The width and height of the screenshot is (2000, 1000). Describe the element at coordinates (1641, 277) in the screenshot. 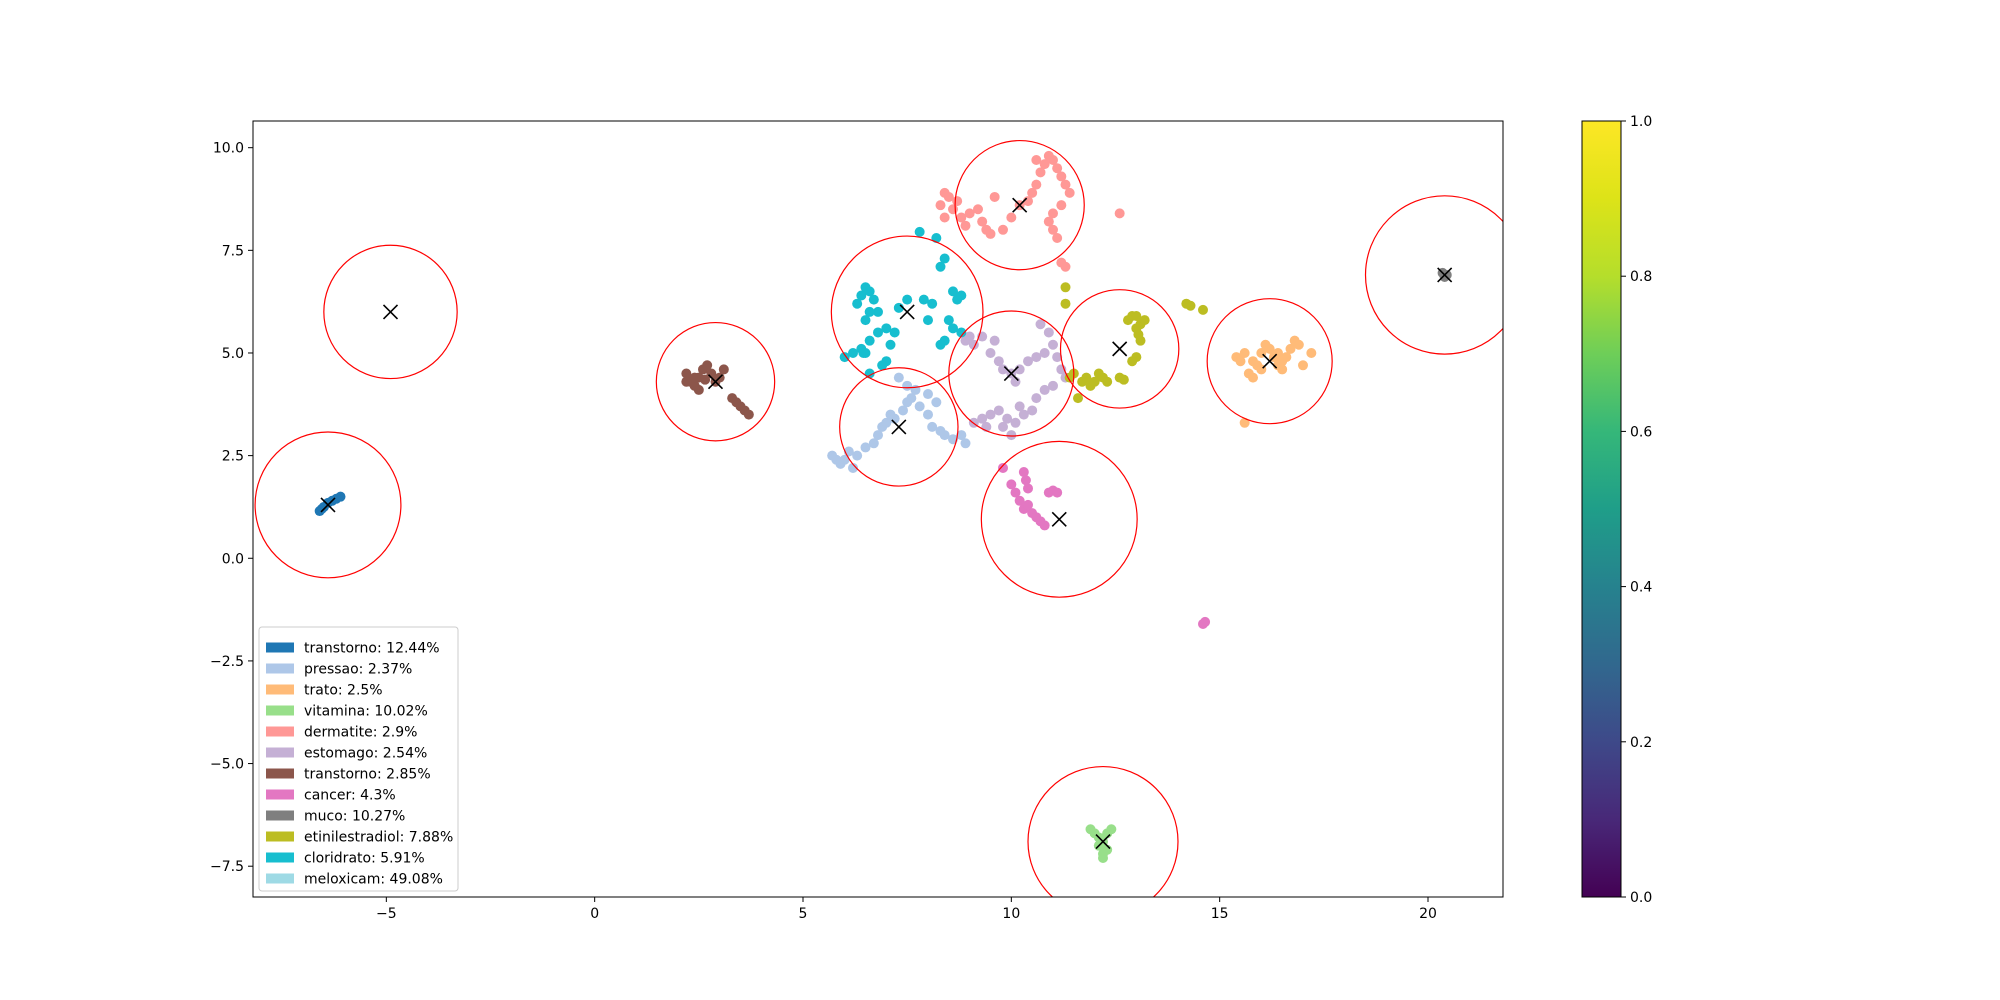

I see `colorbar-tick-label: 0.8` at that location.